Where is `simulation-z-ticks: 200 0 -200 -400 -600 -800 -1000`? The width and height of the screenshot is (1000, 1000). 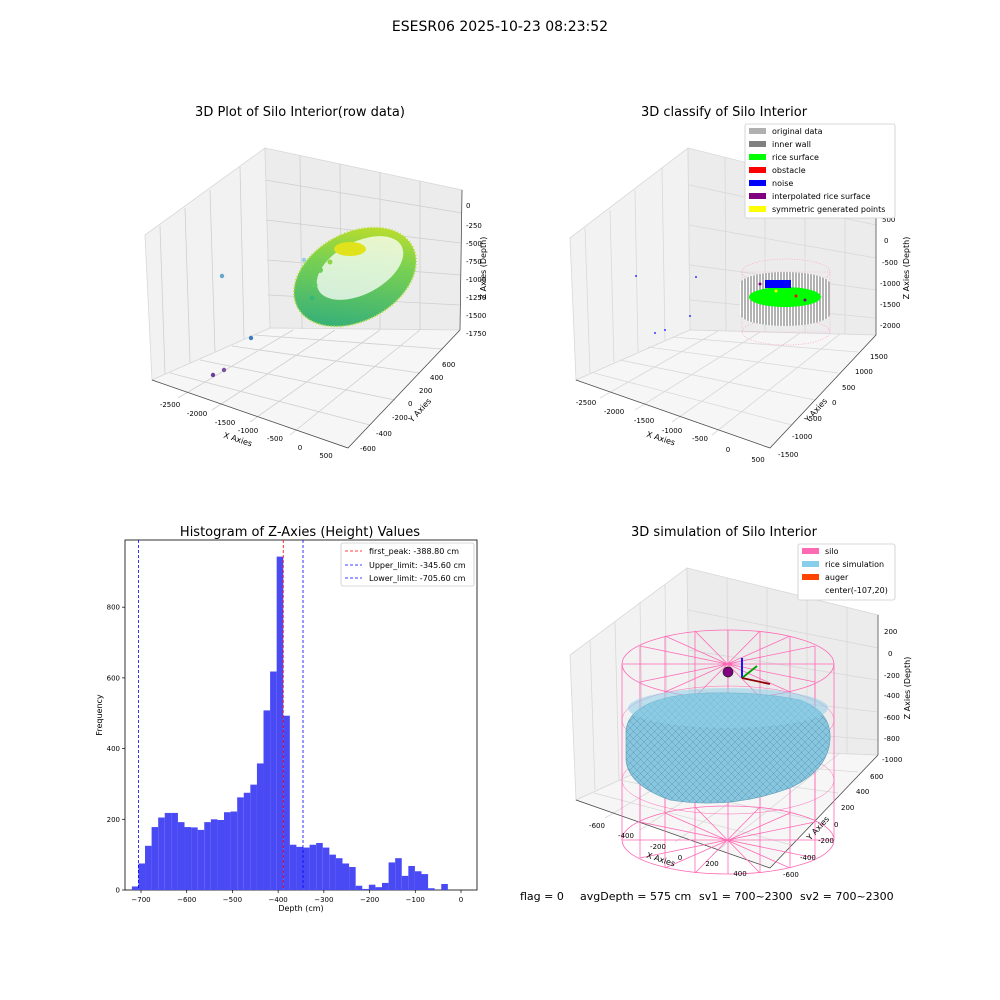 simulation-z-ticks: 200 0 -200 -400 -600 -800 -1000 is located at coordinates (892, 696).